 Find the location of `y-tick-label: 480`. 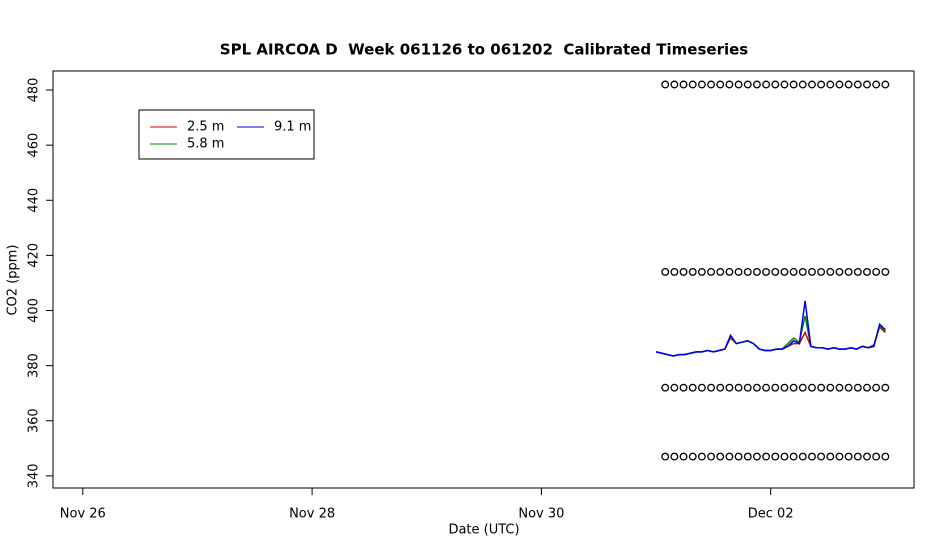

y-tick-label: 480 is located at coordinates (34, 90).